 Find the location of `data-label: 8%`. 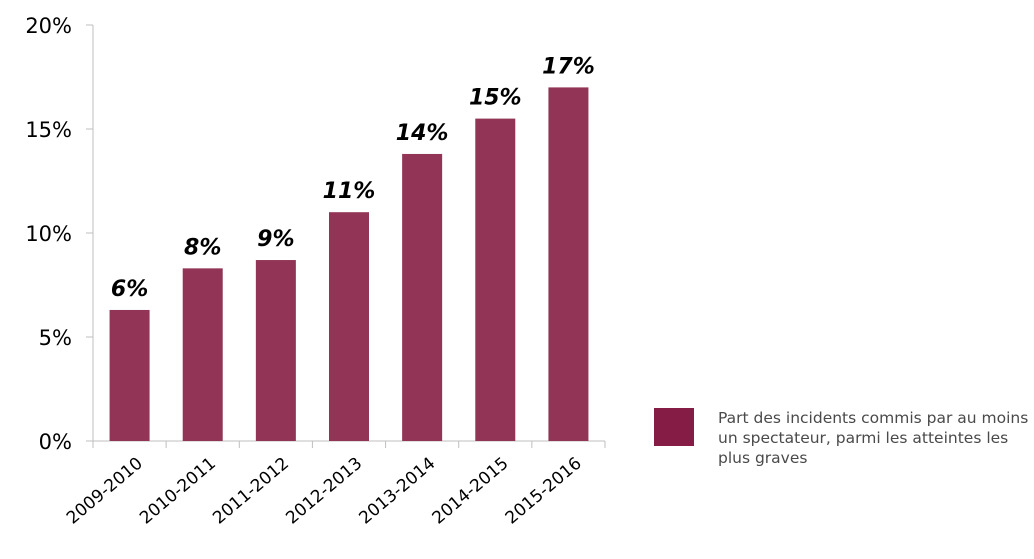

data-label: 8% is located at coordinates (202, 247).